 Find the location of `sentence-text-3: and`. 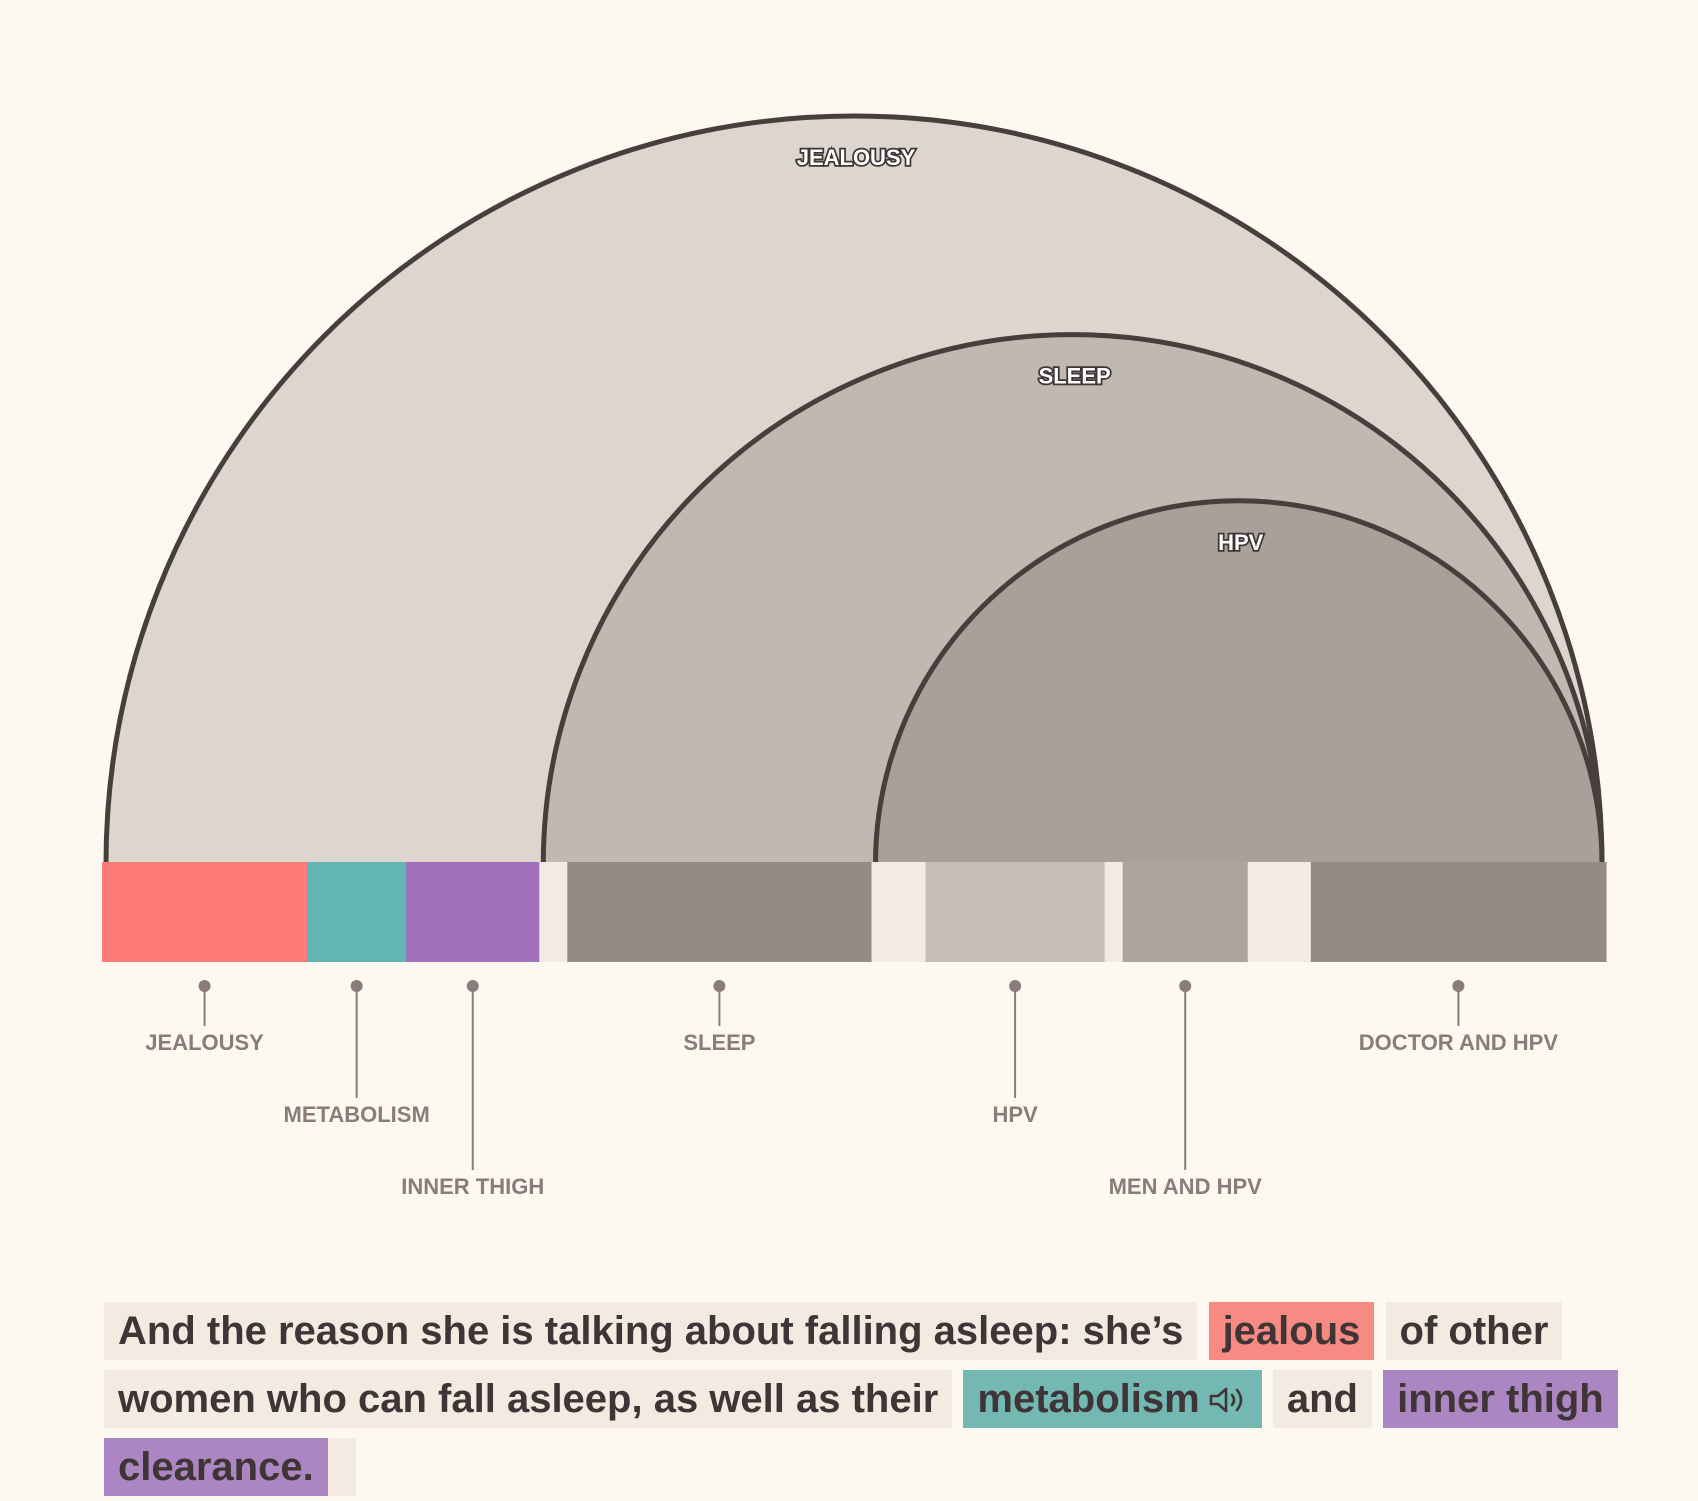

sentence-text-3: and is located at coordinates (1322, 1399).